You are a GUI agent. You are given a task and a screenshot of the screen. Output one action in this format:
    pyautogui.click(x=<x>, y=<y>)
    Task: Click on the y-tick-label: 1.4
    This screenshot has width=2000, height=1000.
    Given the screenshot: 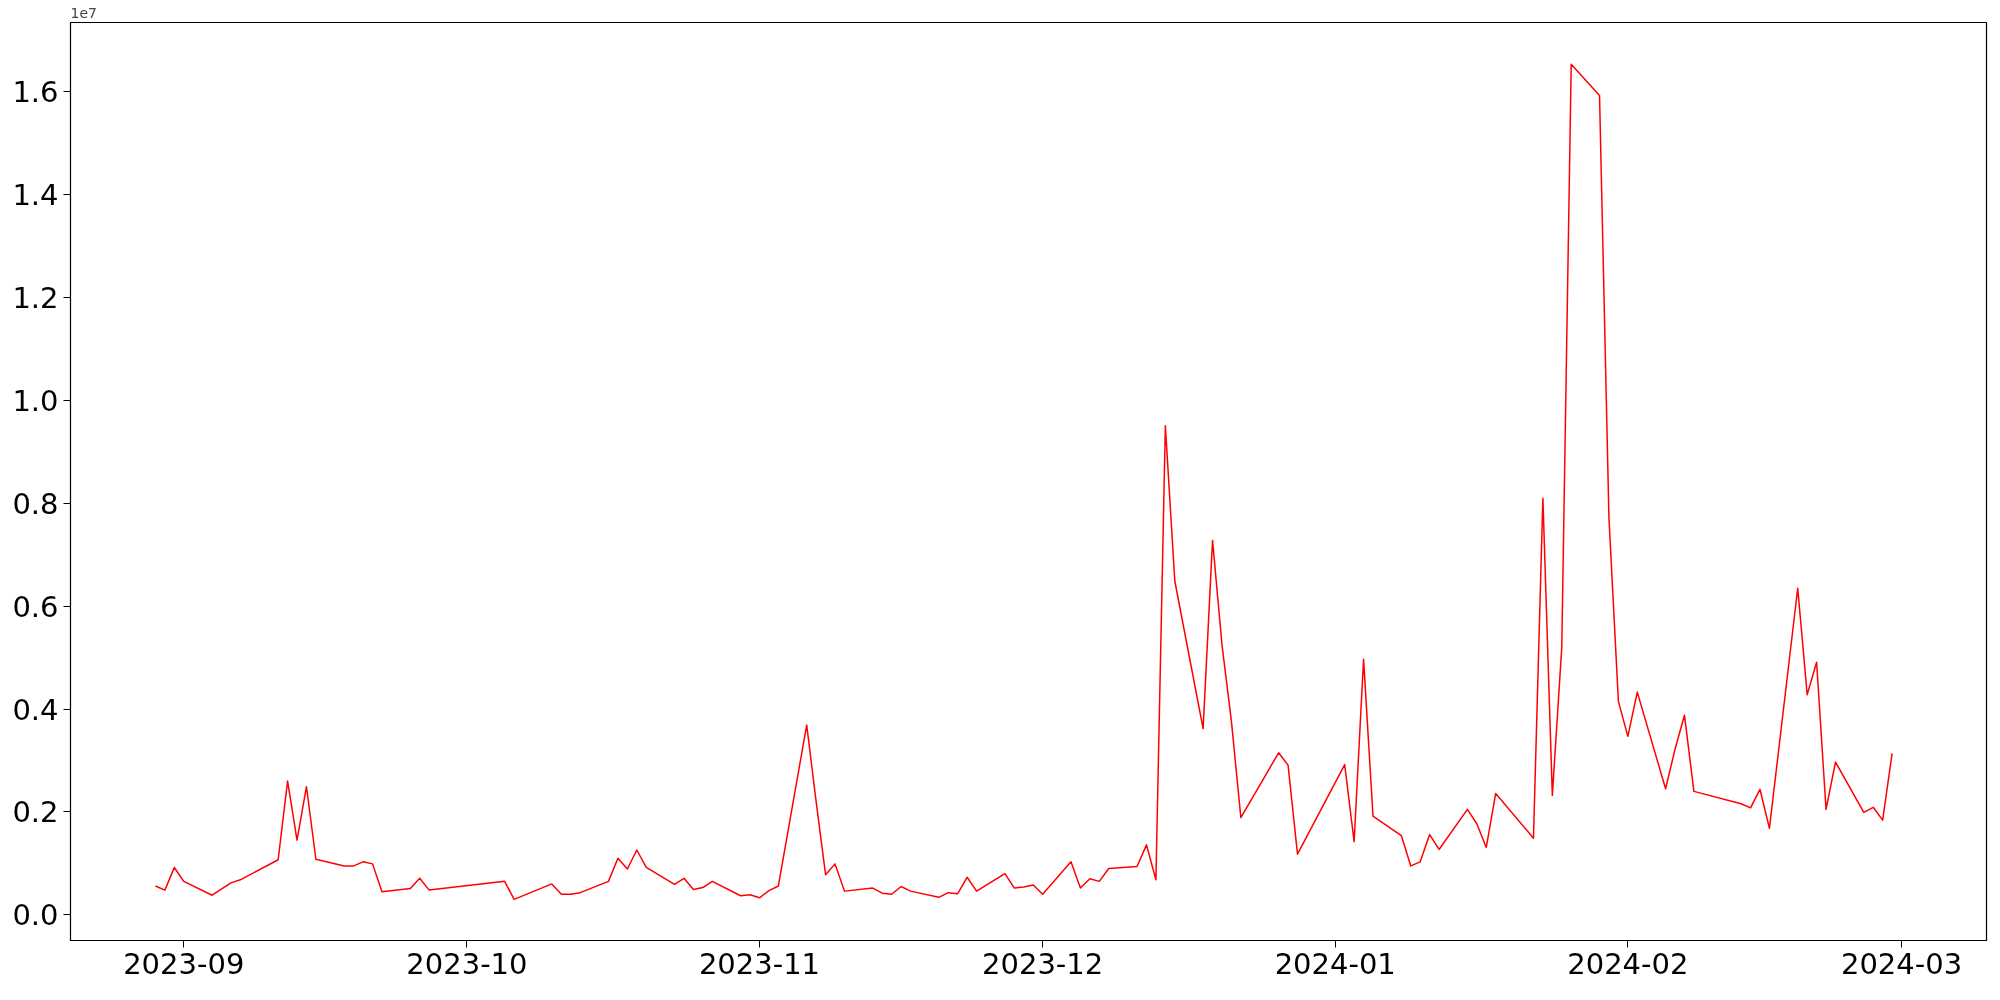 What is the action you would take?
    pyautogui.click(x=35, y=195)
    